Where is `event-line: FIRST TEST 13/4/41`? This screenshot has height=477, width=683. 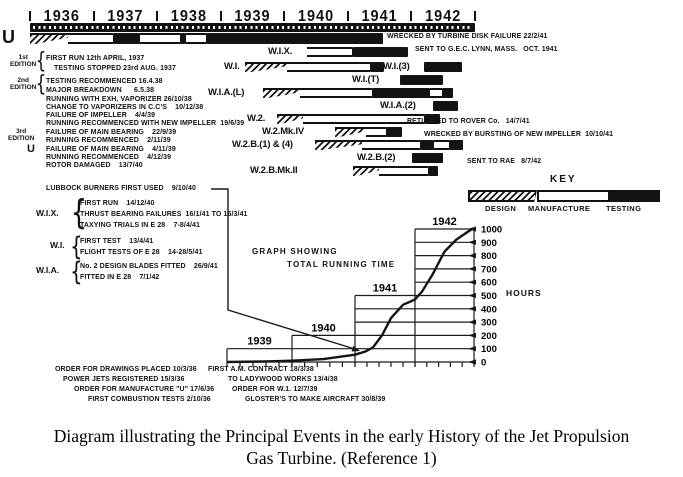
event-line: FIRST TEST 13/4/41 is located at coordinates (117, 241).